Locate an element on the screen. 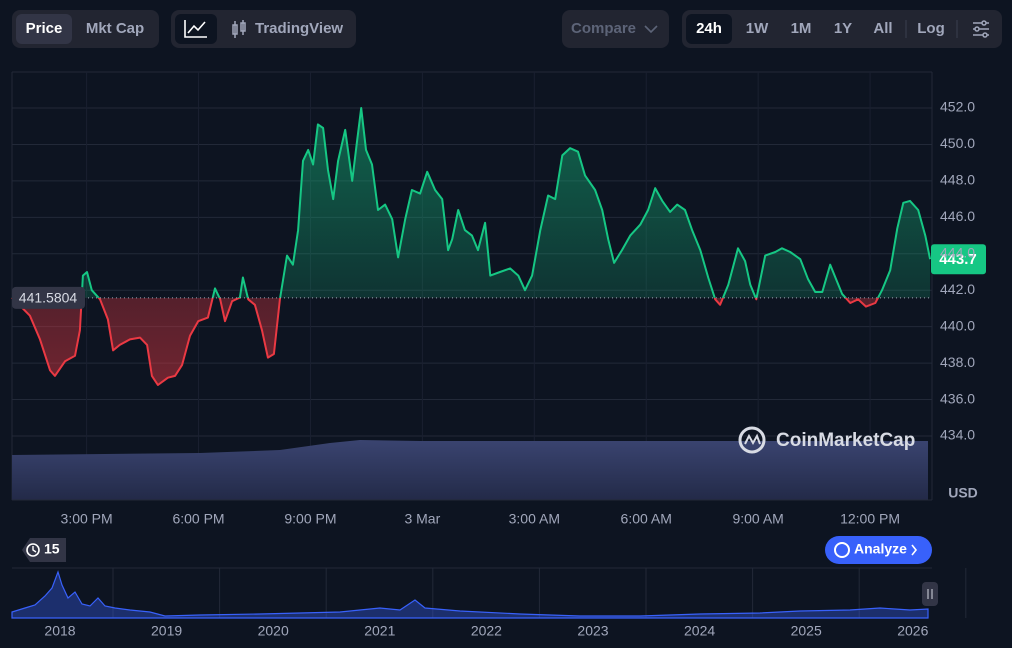 Image resolution: width=1012 pixels, height=648 pixels. overview-year: 2020 is located at coordinates (273, 631).